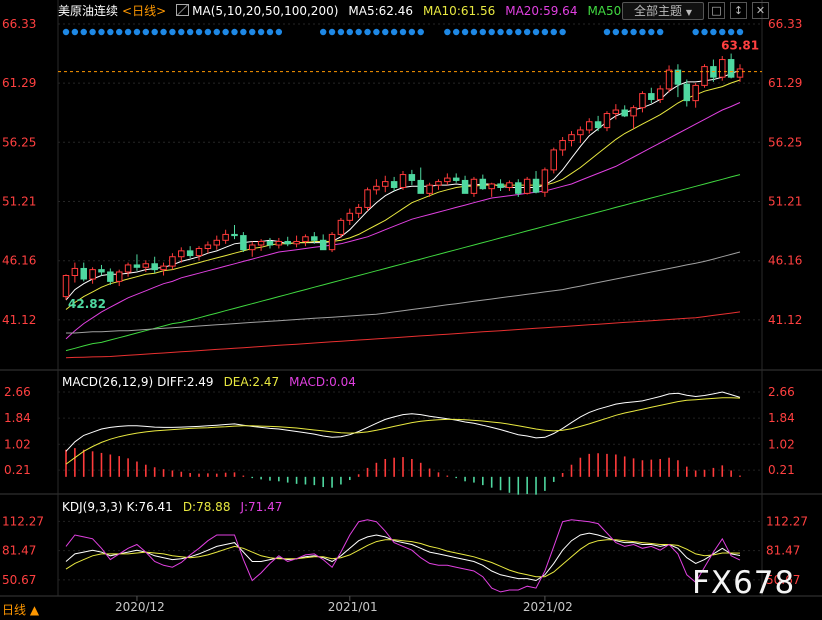  What do you see at coordinates (760, 10) in the screenshot?
I see `close-button: ✕` at bounding box center [760, 10].